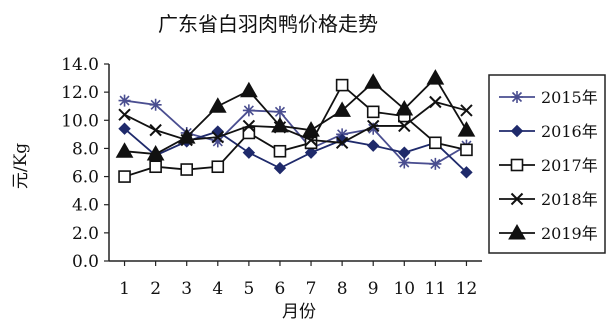  I want to click on legend-item: 2016年, so click(548, 131).